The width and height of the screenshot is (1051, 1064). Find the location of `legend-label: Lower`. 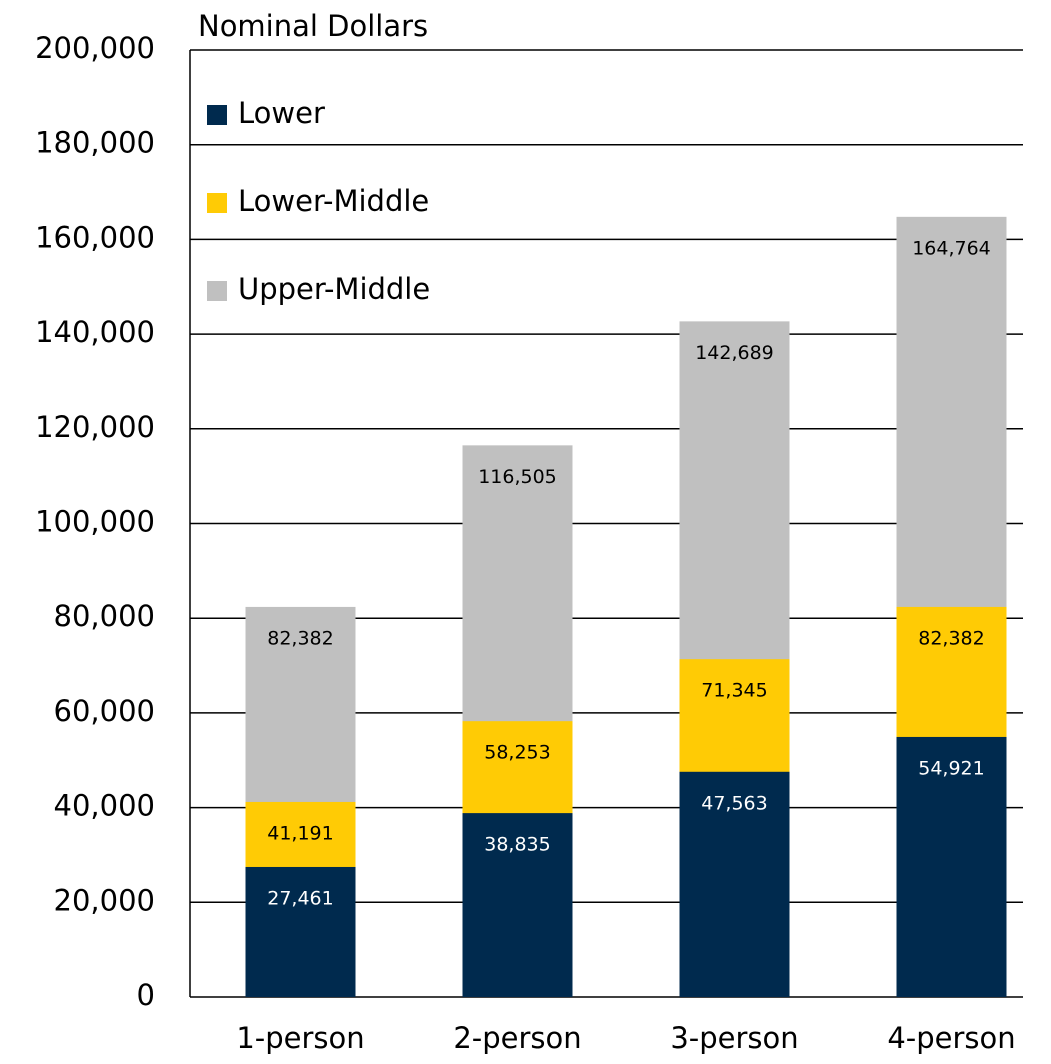

legend-label: Lower is located at coordinates (281, 113).